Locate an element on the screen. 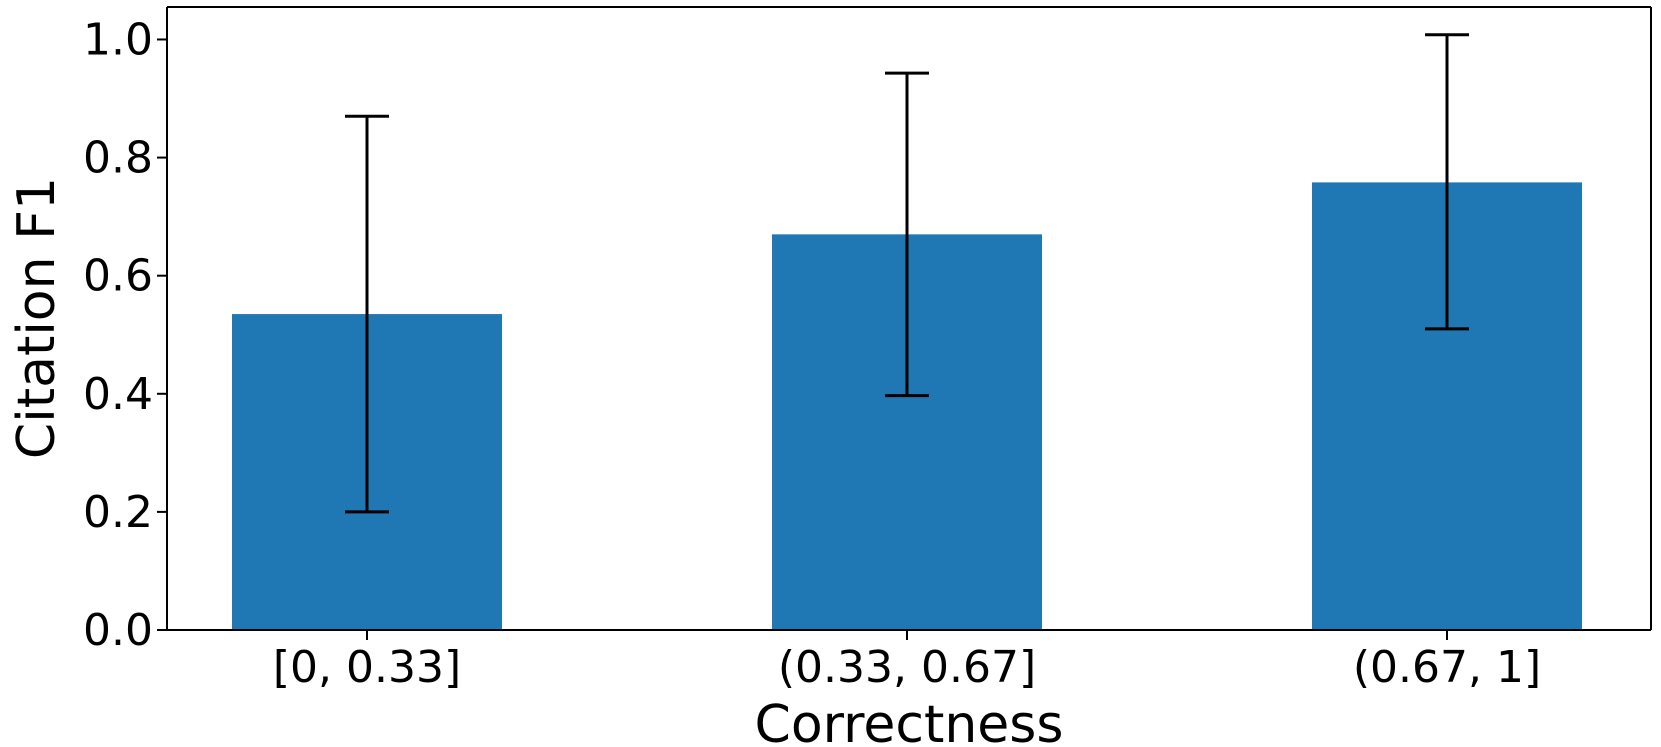 Image resolution: width=1661 pixels, height=747 pixels. y-tick-label: 1.0 is located at coordinates (118, 39).